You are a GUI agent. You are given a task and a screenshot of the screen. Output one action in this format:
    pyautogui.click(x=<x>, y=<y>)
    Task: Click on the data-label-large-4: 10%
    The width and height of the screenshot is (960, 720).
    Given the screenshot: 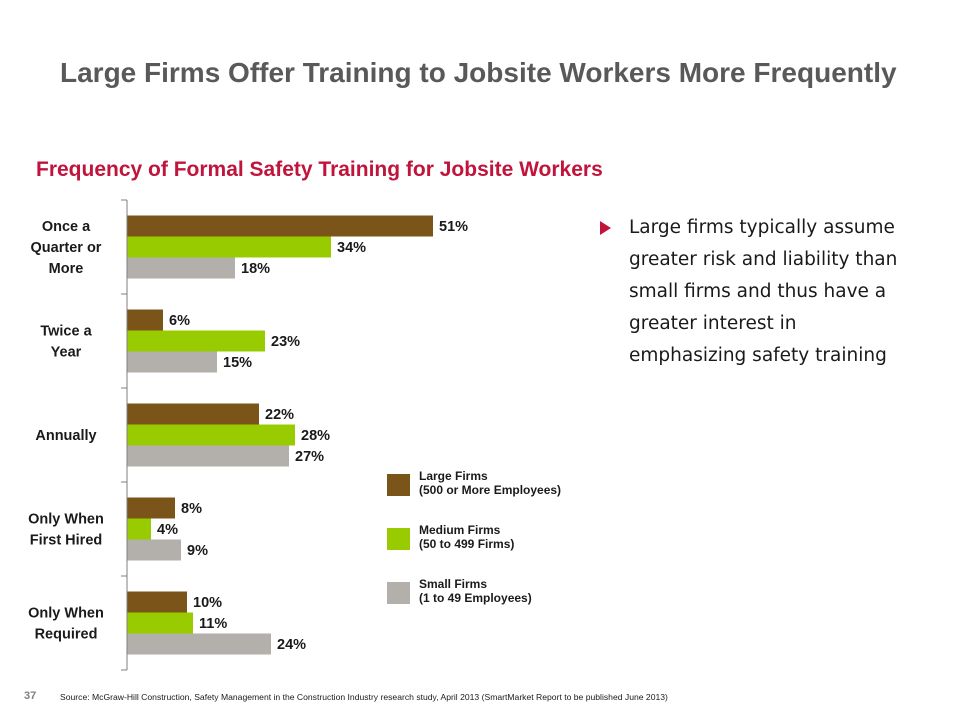 What is the action you would take?
    pyautogui.click(x=207, y=603)
    